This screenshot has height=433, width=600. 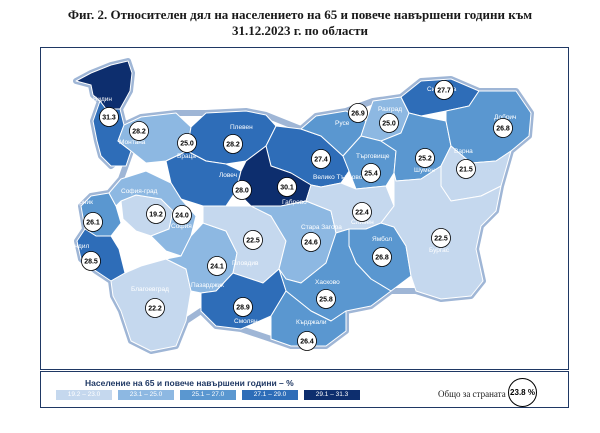 I want to click on value-badge-shumen, so click(x=425, y=158).